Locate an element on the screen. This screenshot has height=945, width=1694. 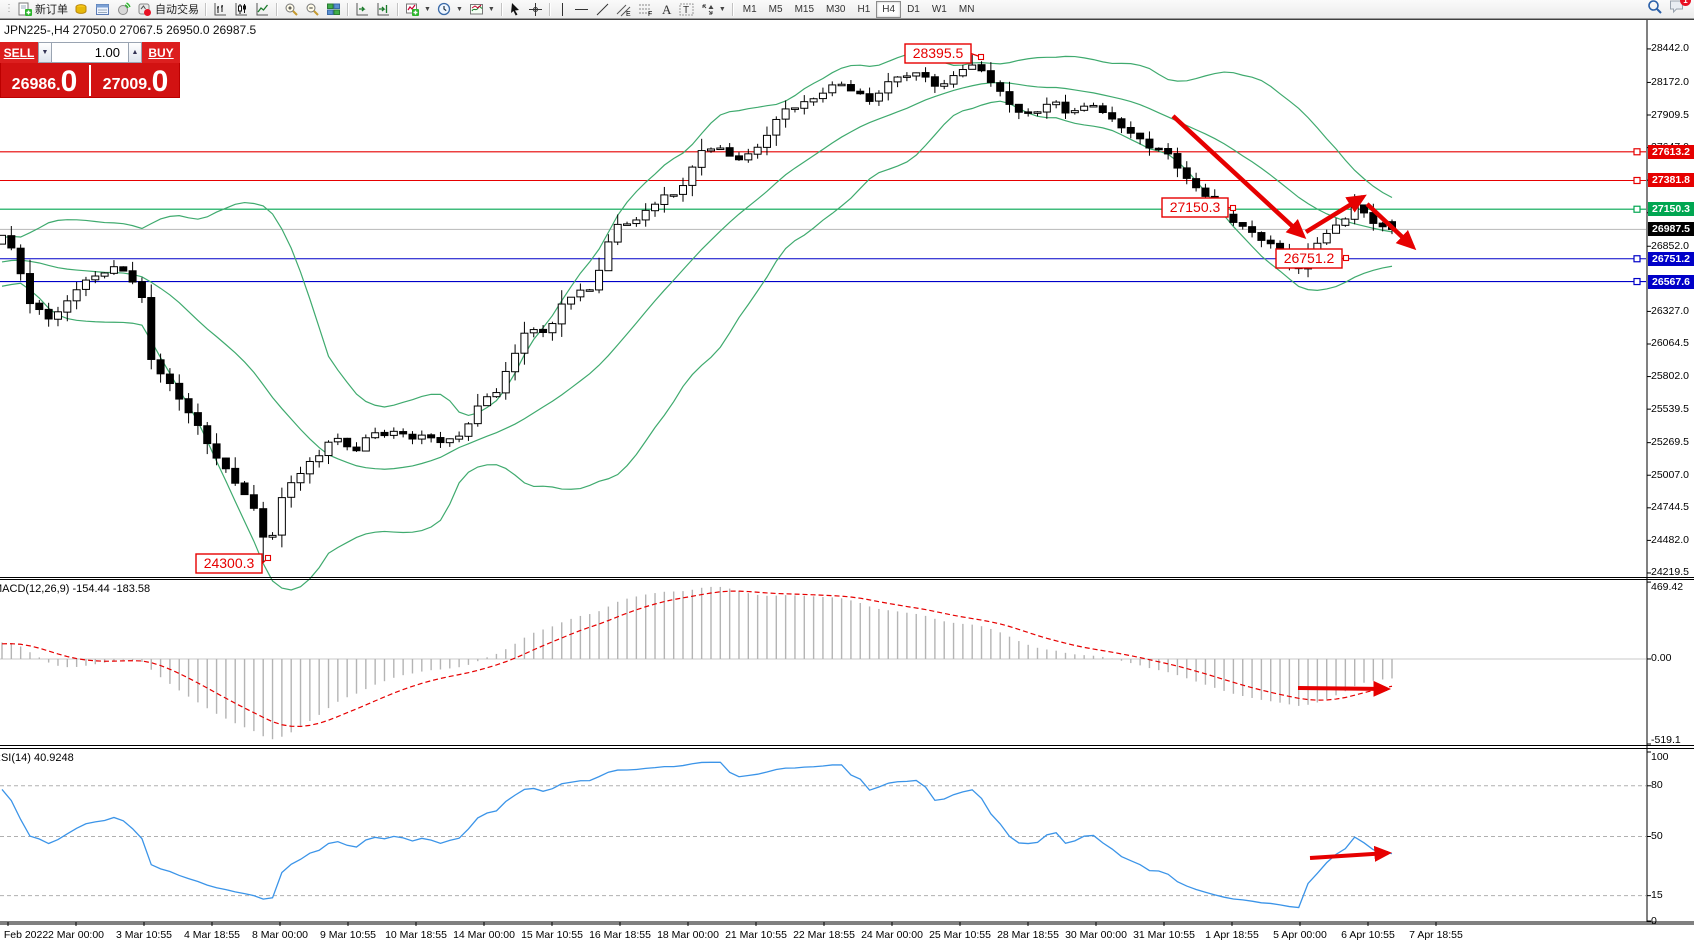
zoom-in-button is located at coordinates (291, 9).